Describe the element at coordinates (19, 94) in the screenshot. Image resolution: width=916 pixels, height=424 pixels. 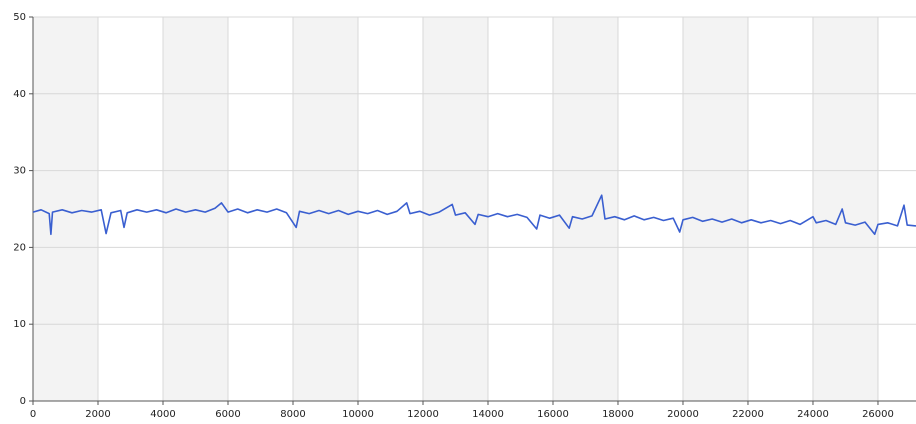
I see `y-tick-label: 40` at that location.